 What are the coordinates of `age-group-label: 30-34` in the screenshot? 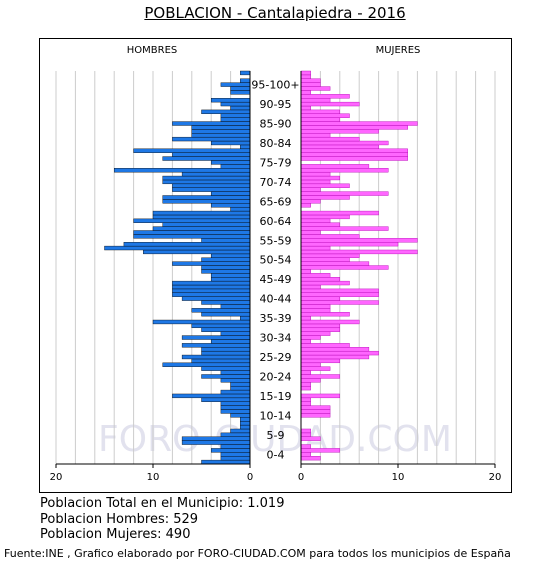 It's located at (276, 338).